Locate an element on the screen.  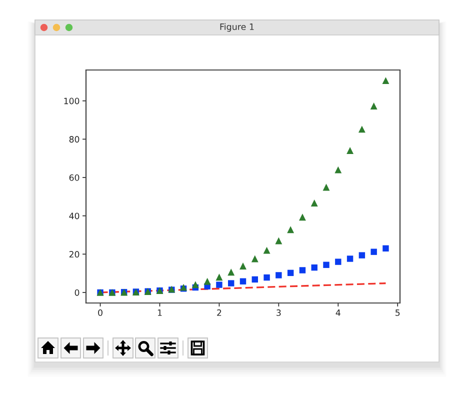
y-tick-label: 80 is located at coordinates (74, 139).